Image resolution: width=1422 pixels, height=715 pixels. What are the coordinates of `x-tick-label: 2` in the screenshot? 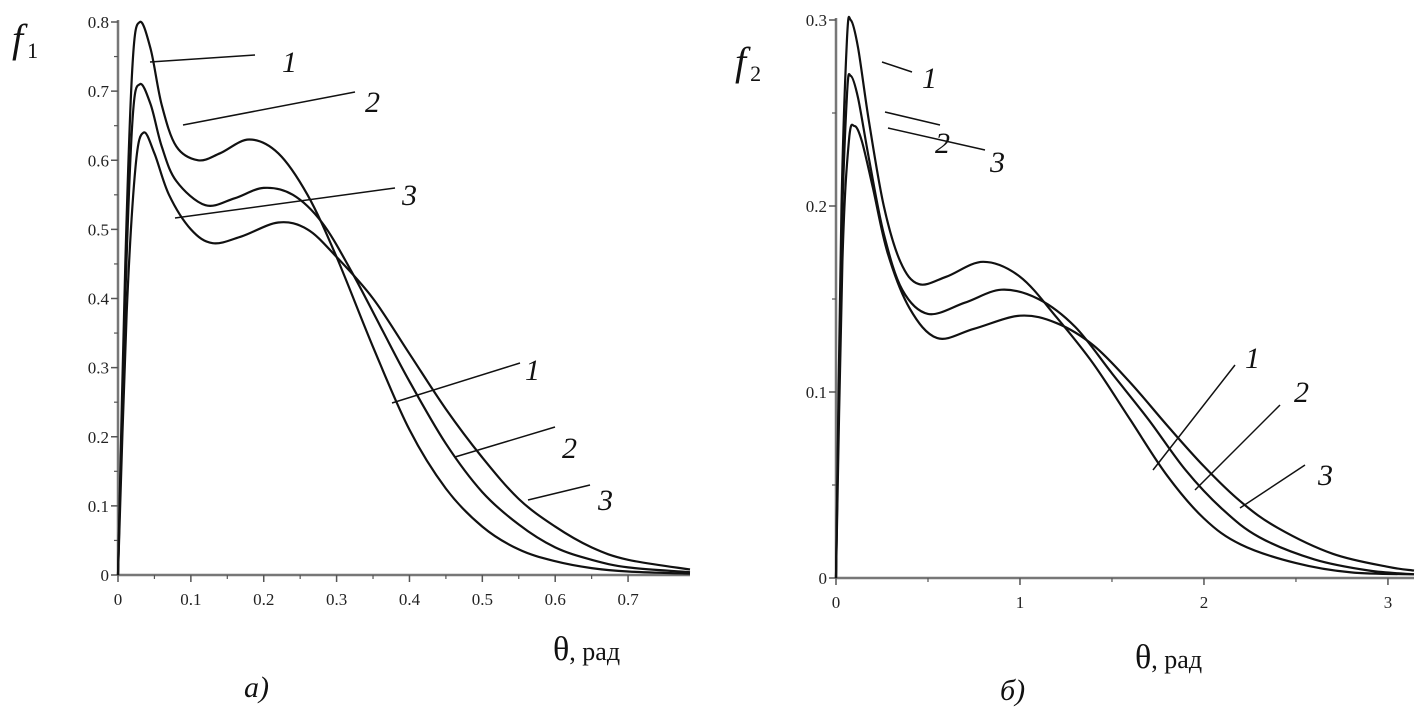 It's located at (1204, 602).